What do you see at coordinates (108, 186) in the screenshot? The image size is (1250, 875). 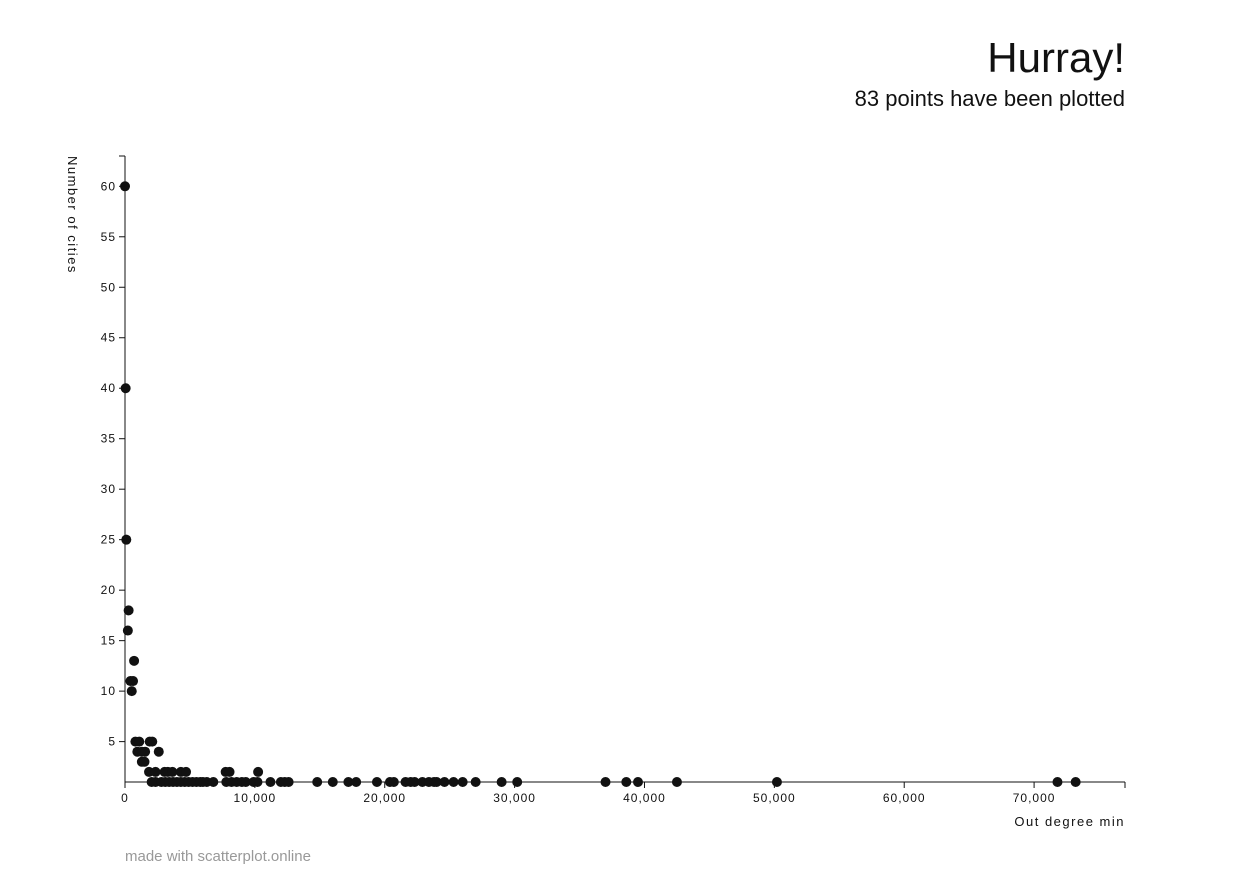 I see `y-tick-label: 60` at bounding box center [108, 186].